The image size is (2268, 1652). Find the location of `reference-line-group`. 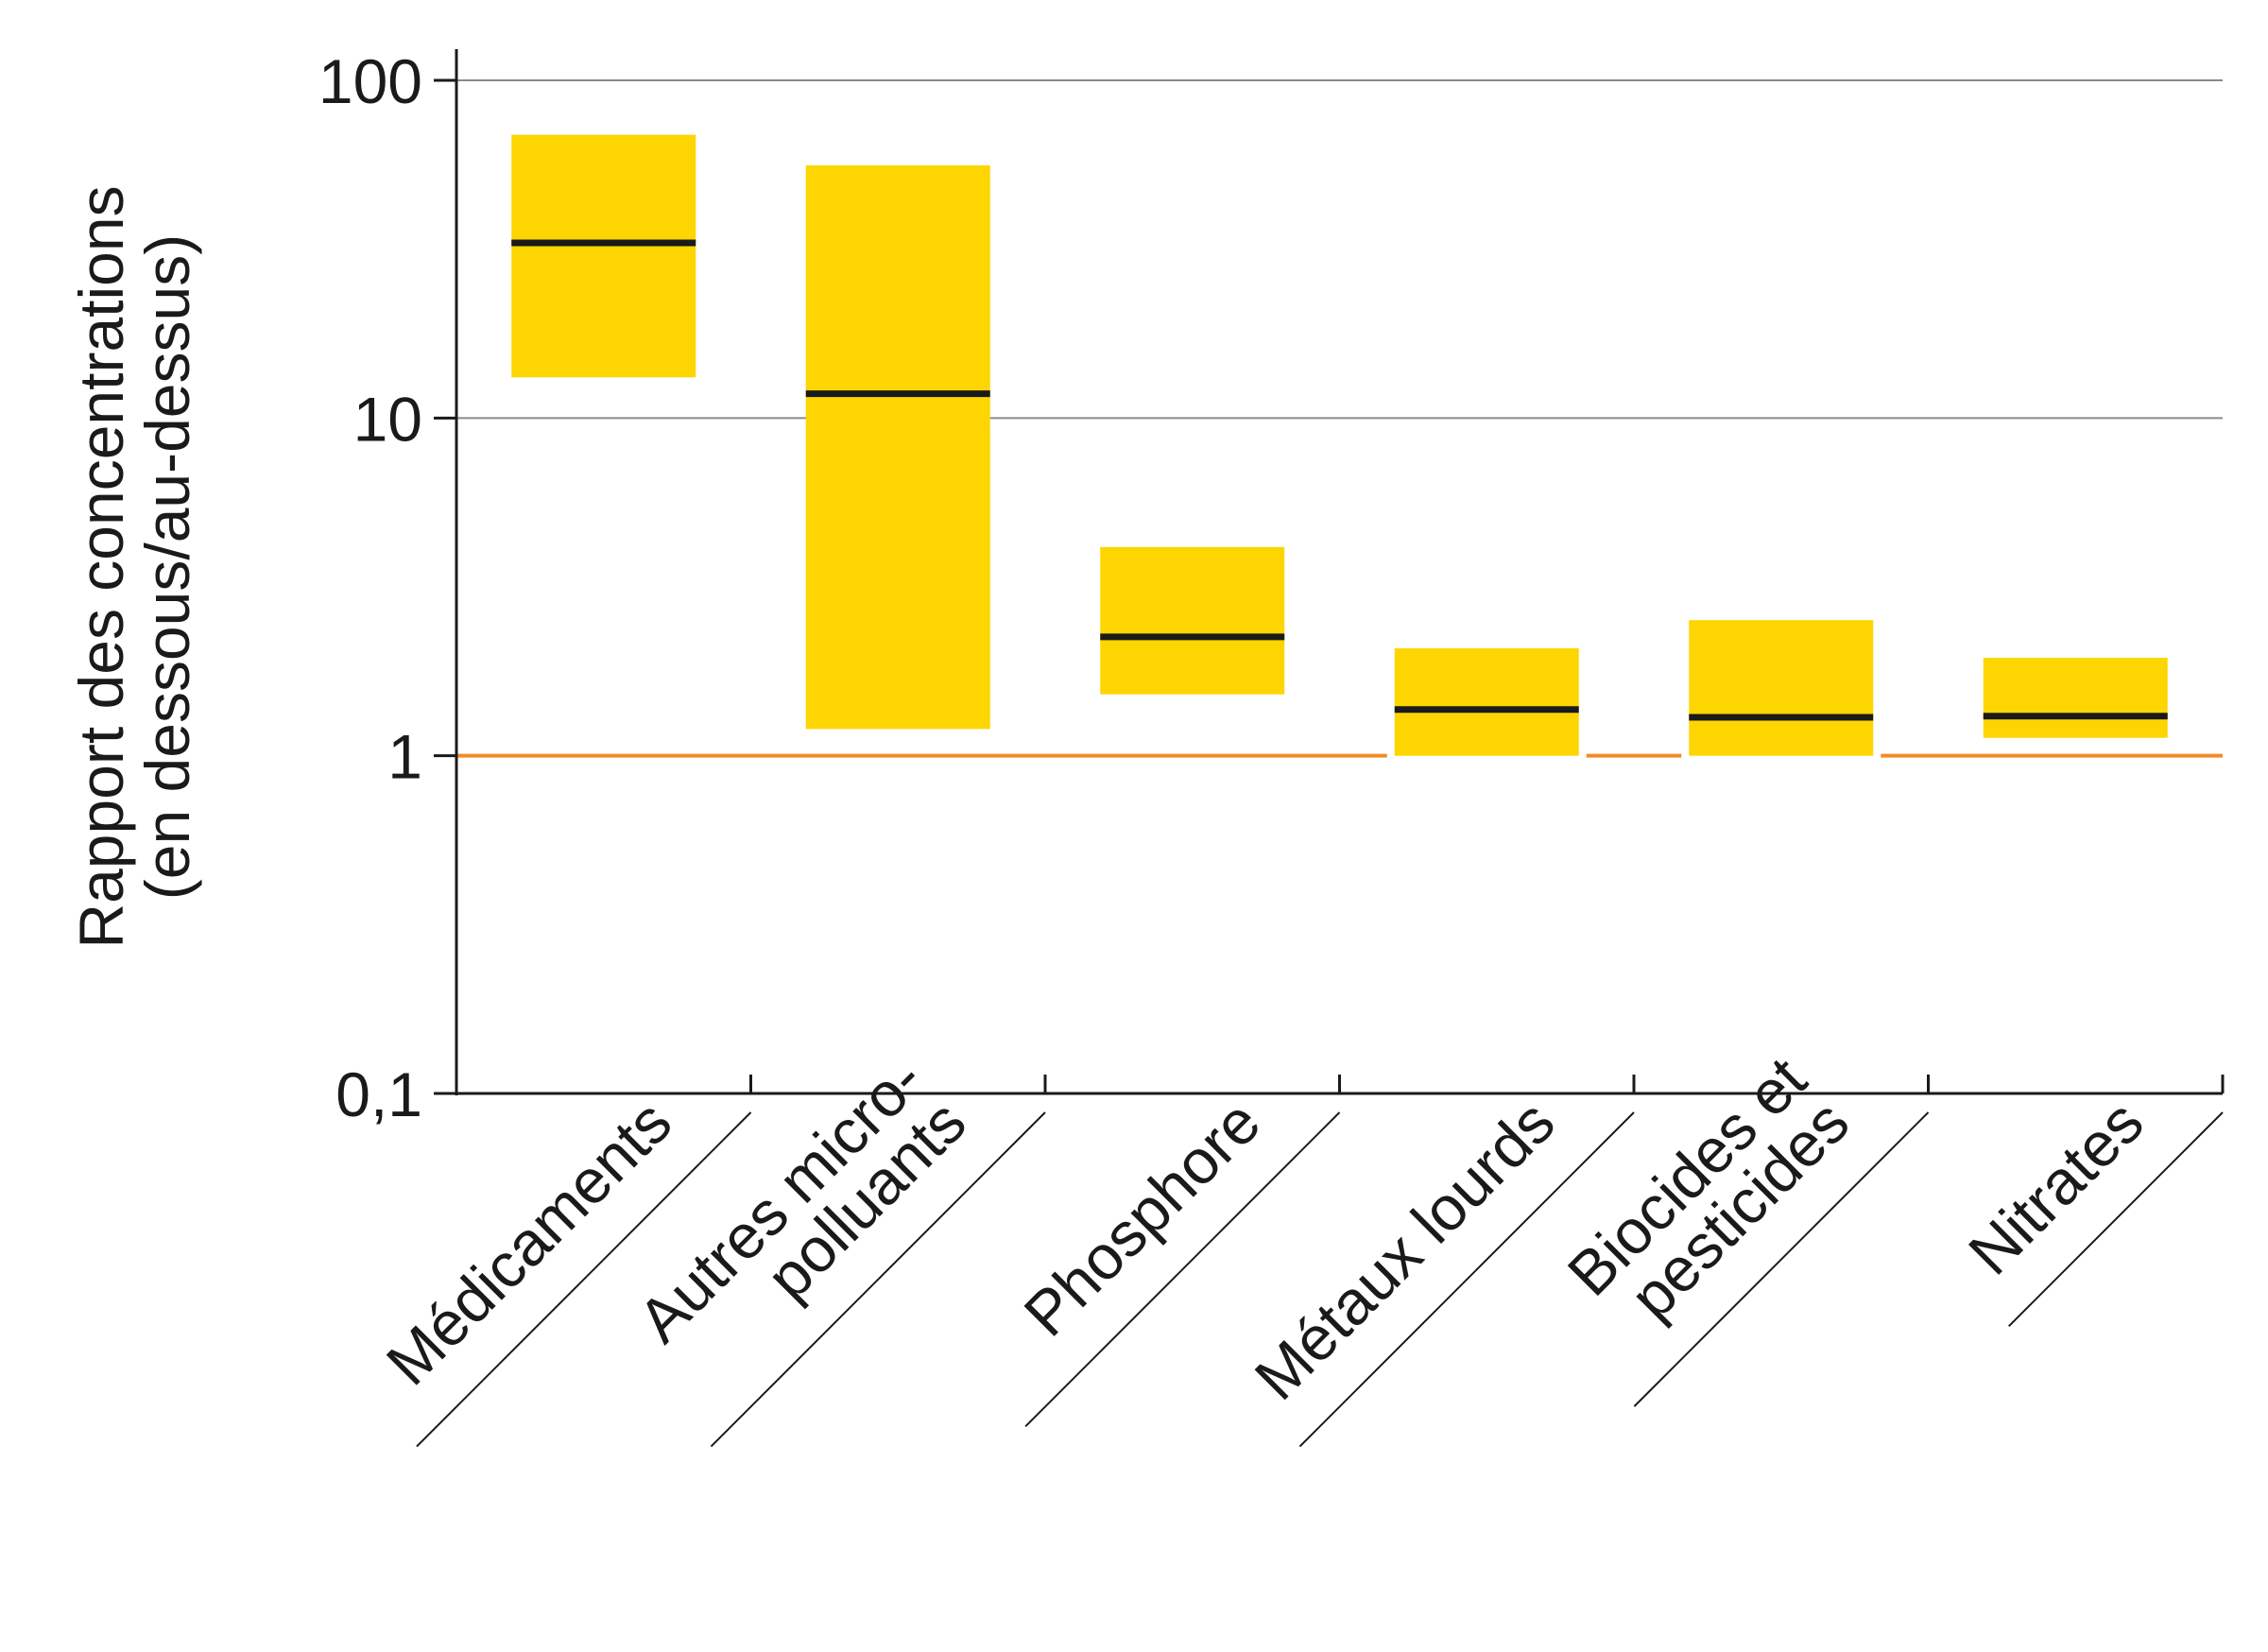

reference-line-group is located at coordinates (1339, 689).